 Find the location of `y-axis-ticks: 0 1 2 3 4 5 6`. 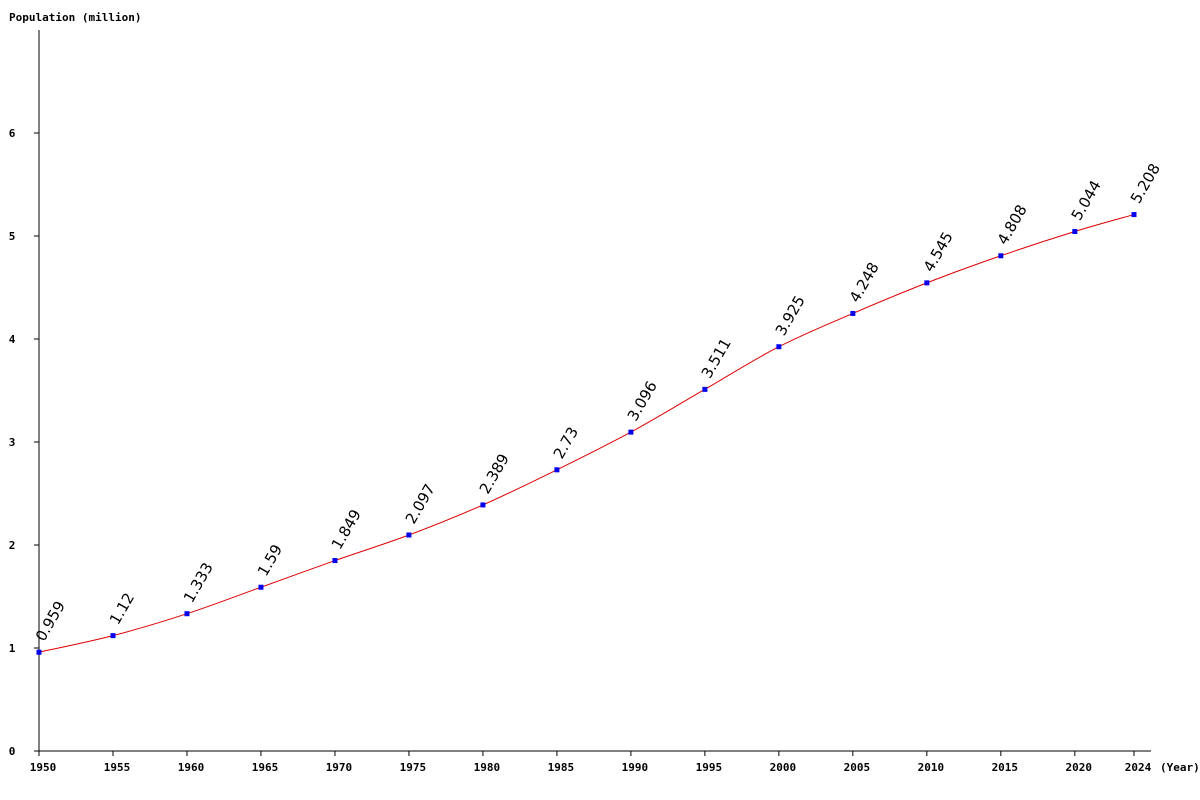

y-axis-ticks: 0 1 2 3 4 5 6 is located at coordinates (24, 442).